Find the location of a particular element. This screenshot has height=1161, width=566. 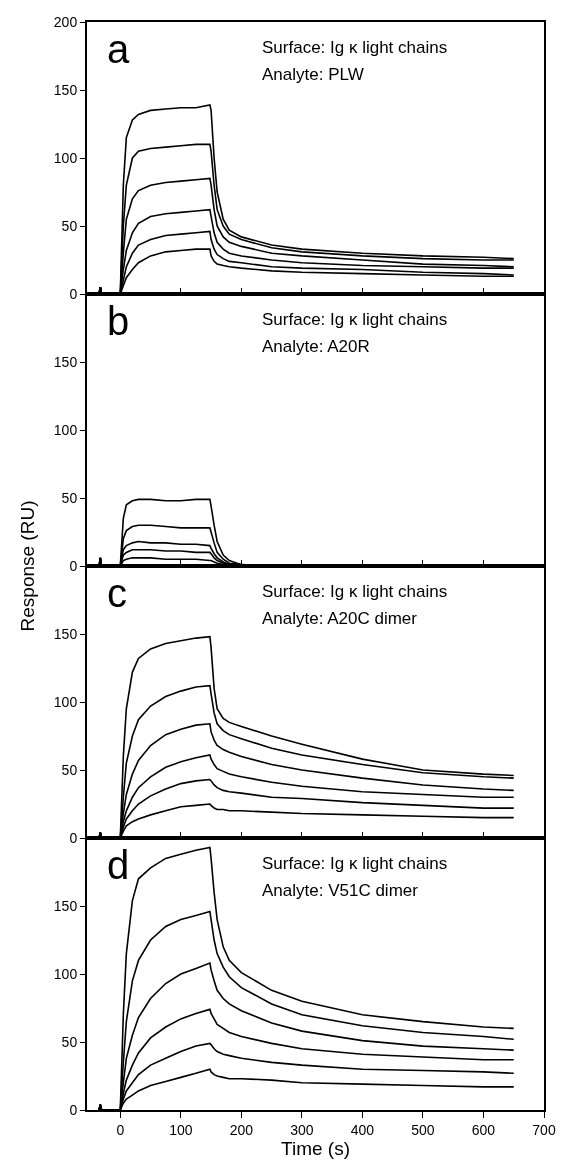

annotation: Analyte: PLW is located at coordinates (313, 74).